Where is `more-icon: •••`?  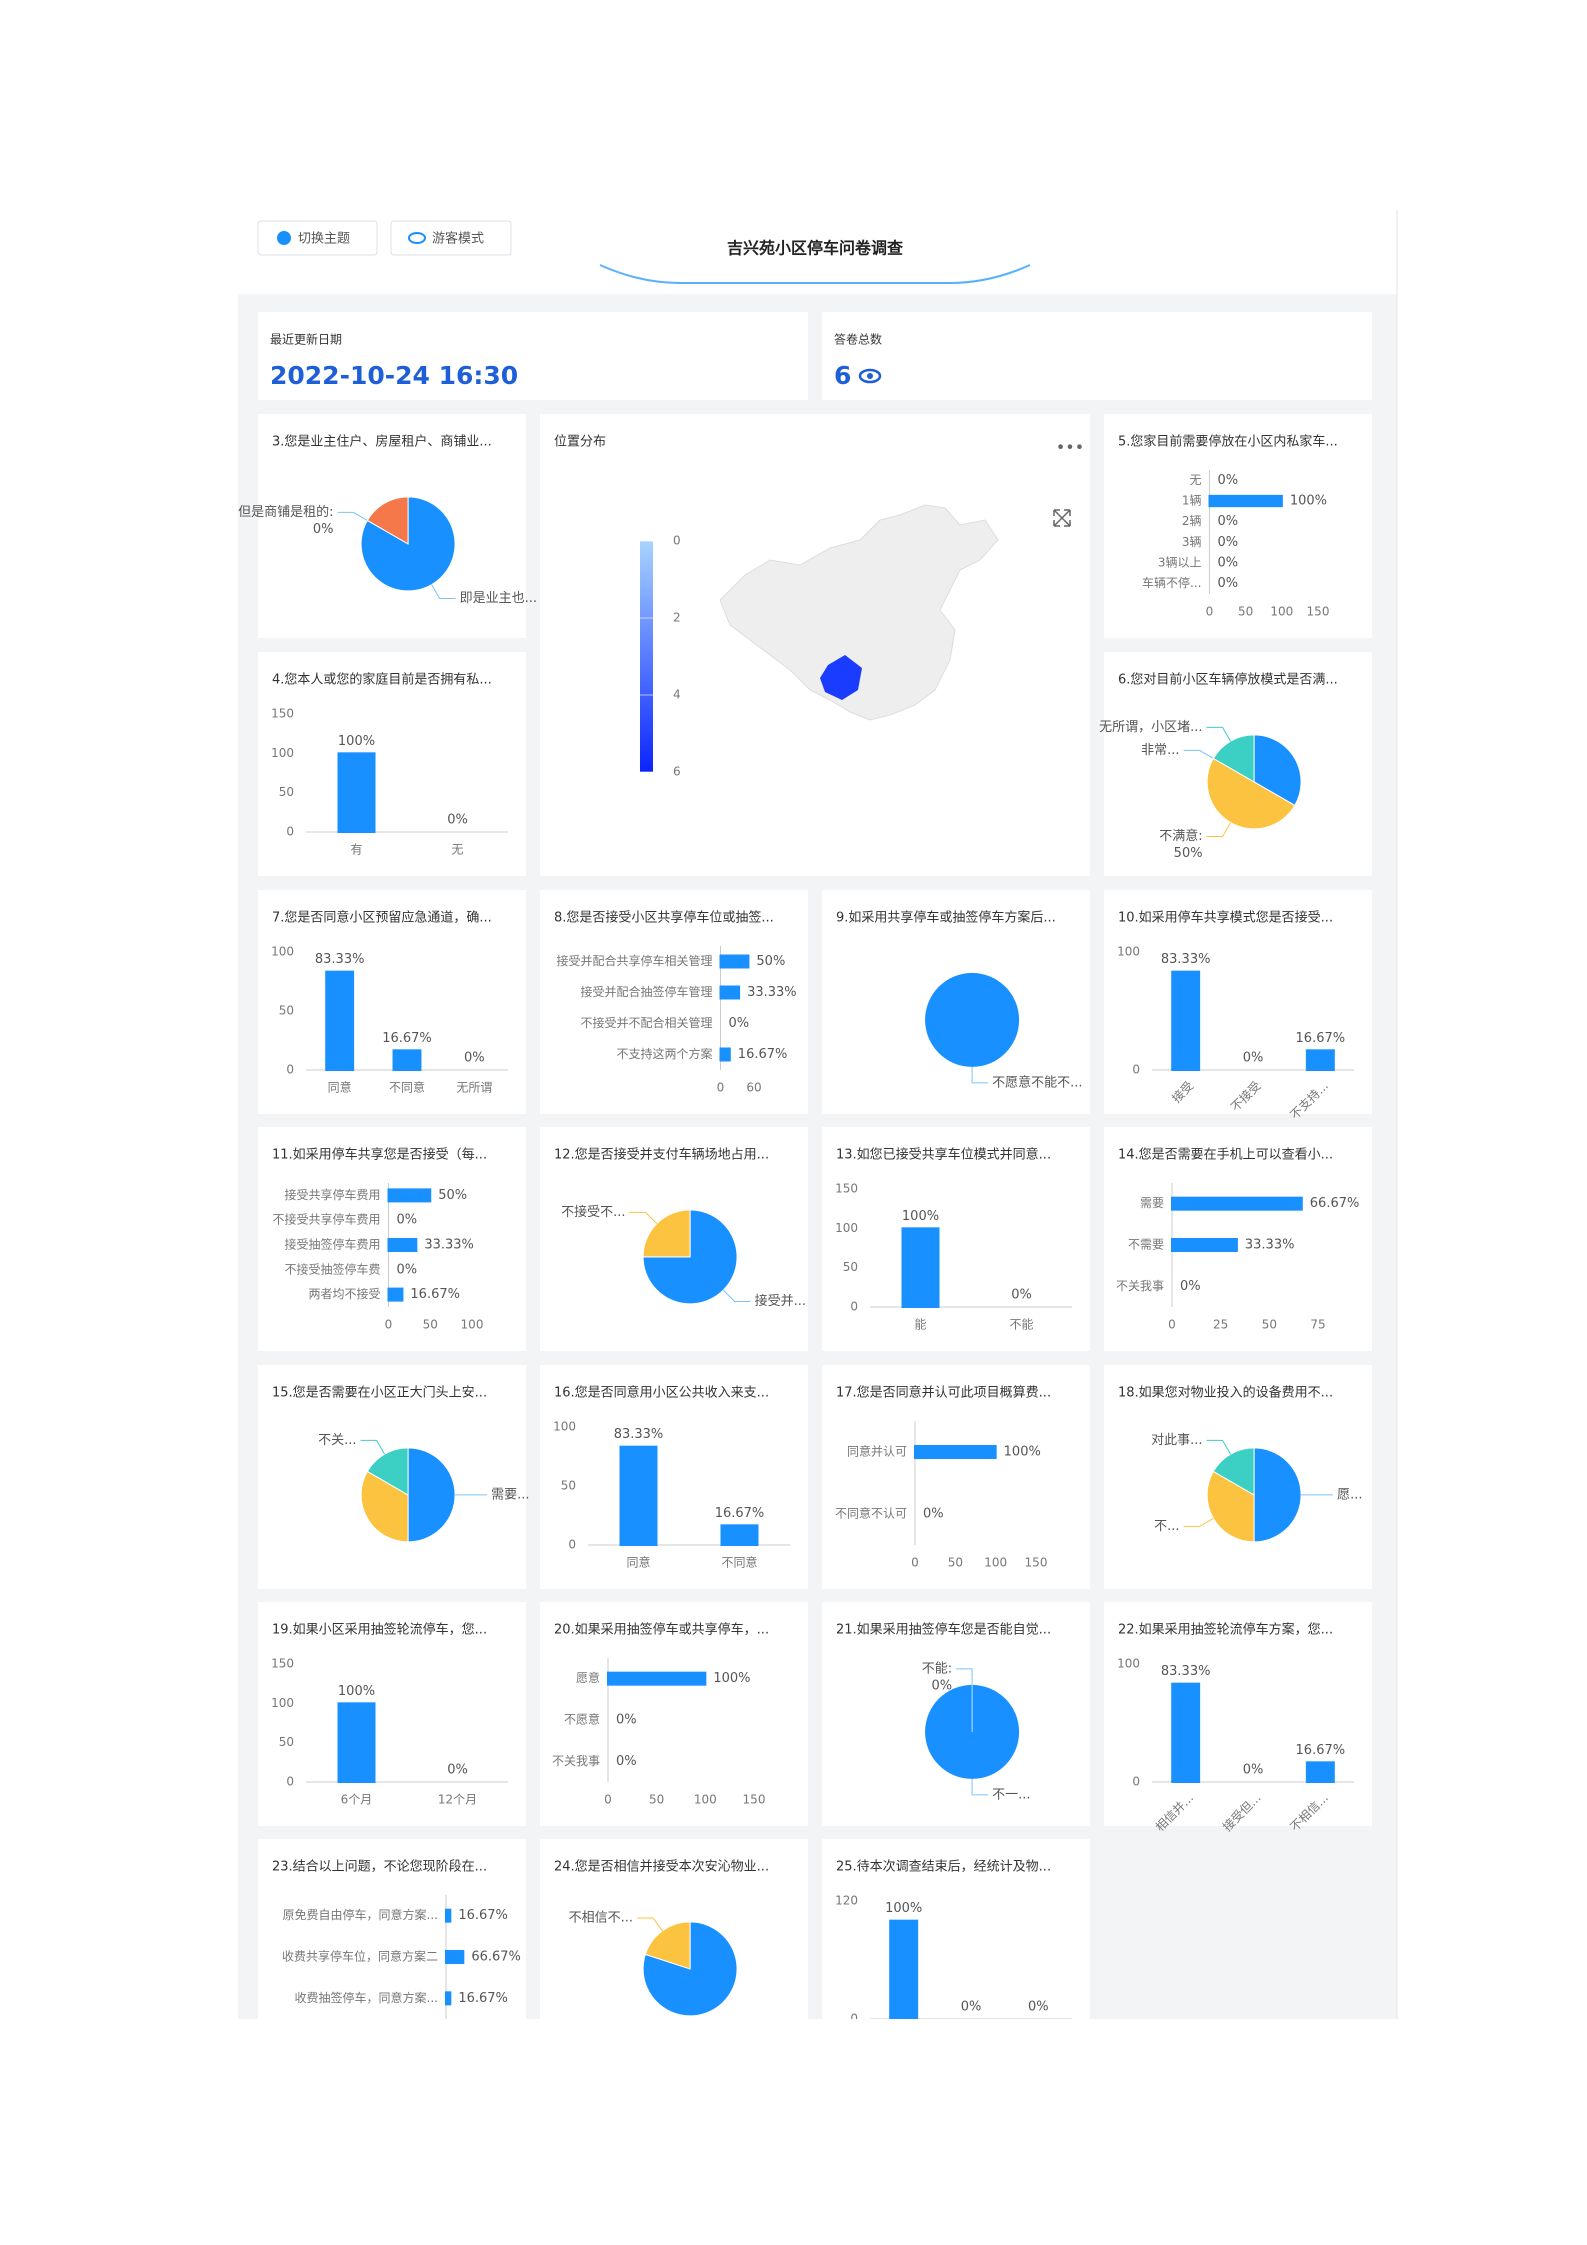
more-icon: ••• is located at coordinates (1070, 447).